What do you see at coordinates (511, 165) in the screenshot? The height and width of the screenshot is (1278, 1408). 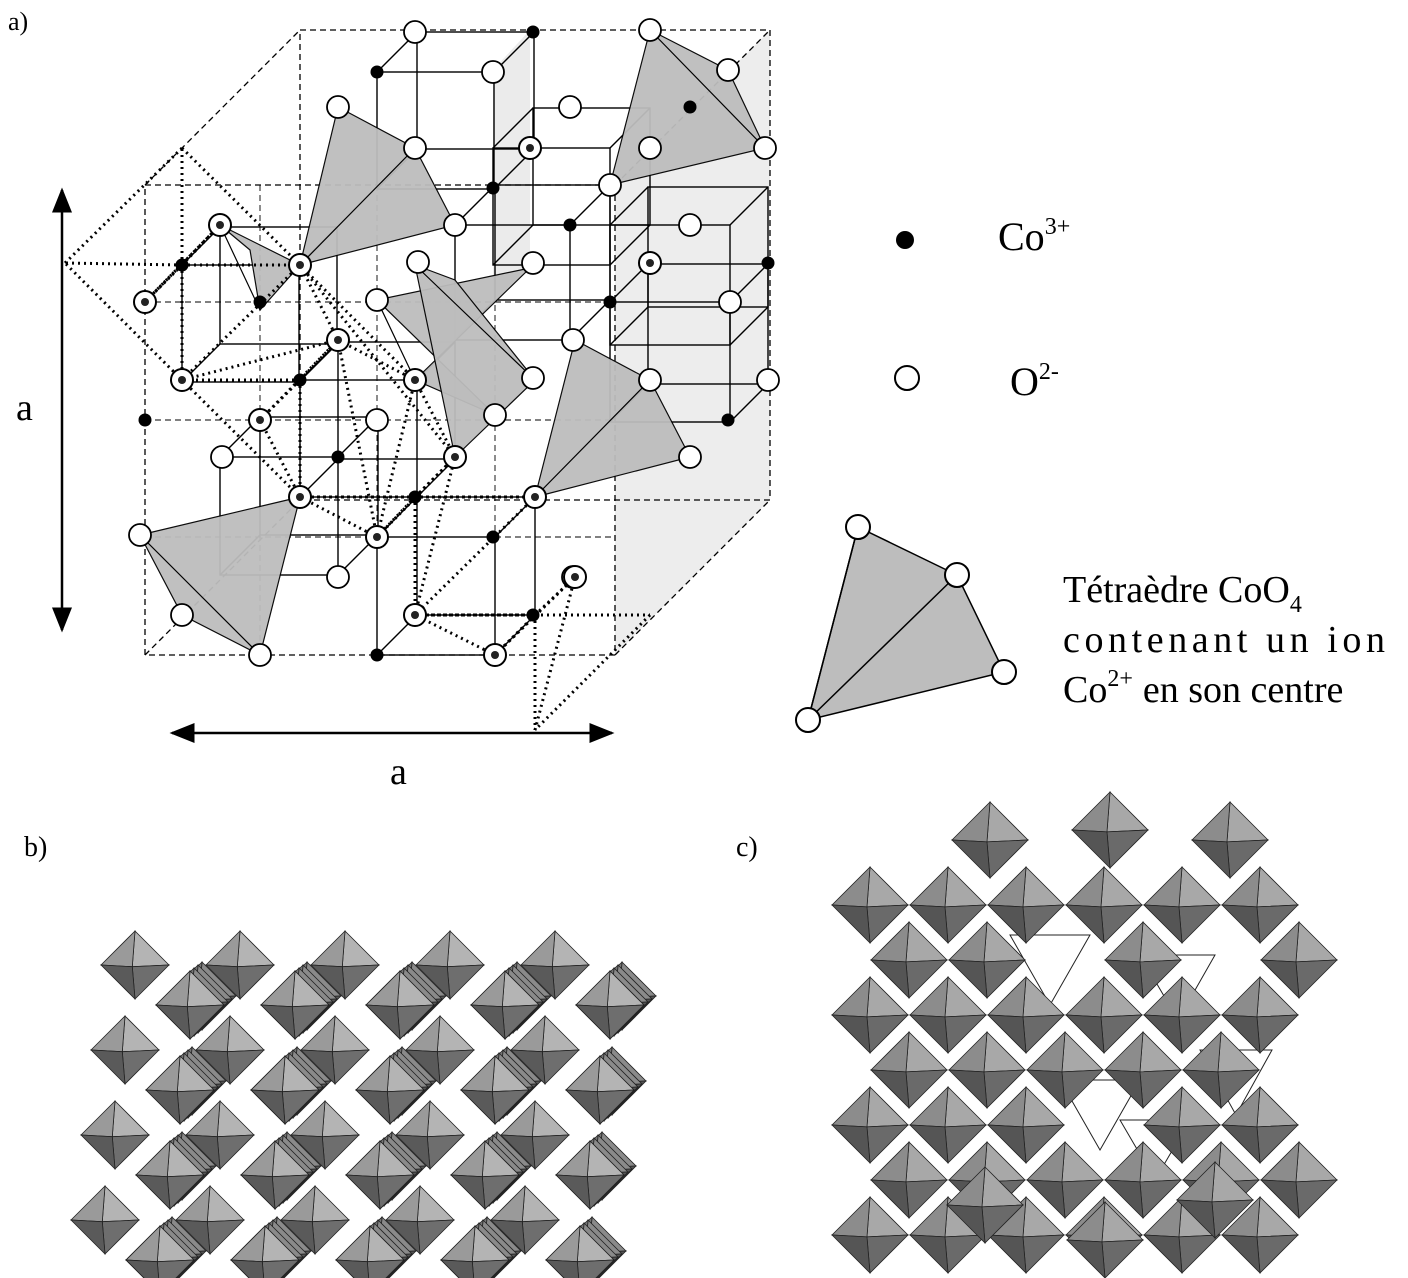 I see `shaded-face` at bounding box center [511, 165].